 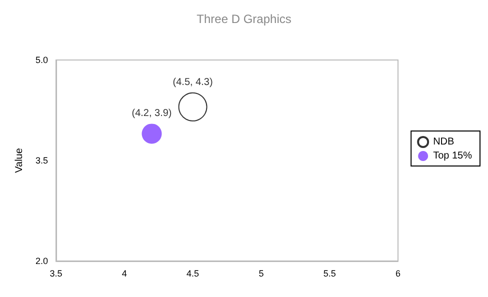 What do you see at coordinates (452, 156) in the screenshot?
I see `legend-label: Top 15%` at bounding box center [452, 156].